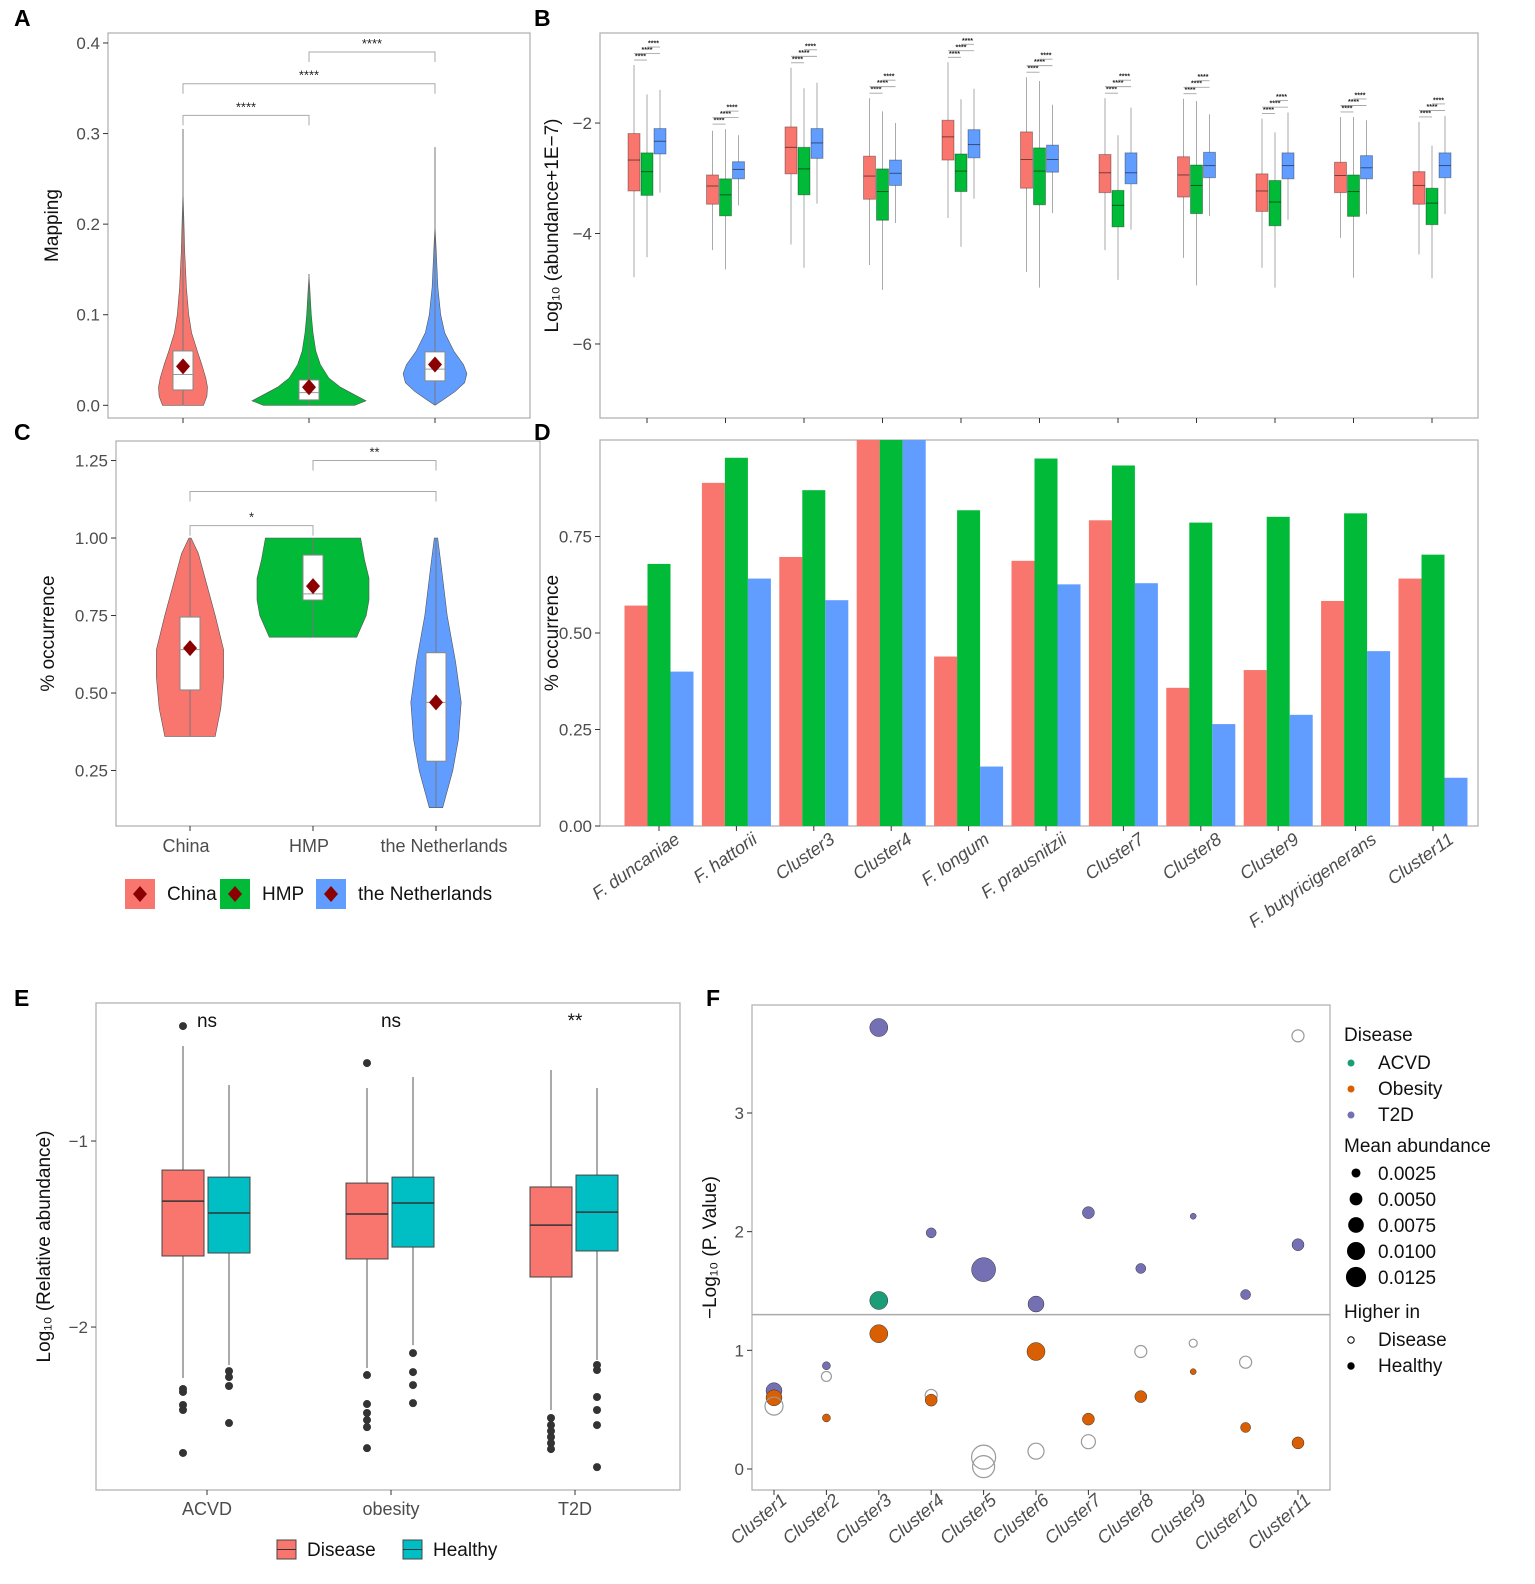 Image resolution: width=1535 pixels, height=1584 pixels. What do you see at coordinates (542, 432) in the screenshot?
I see `panel-label: D` at bounding box center [542, 432].